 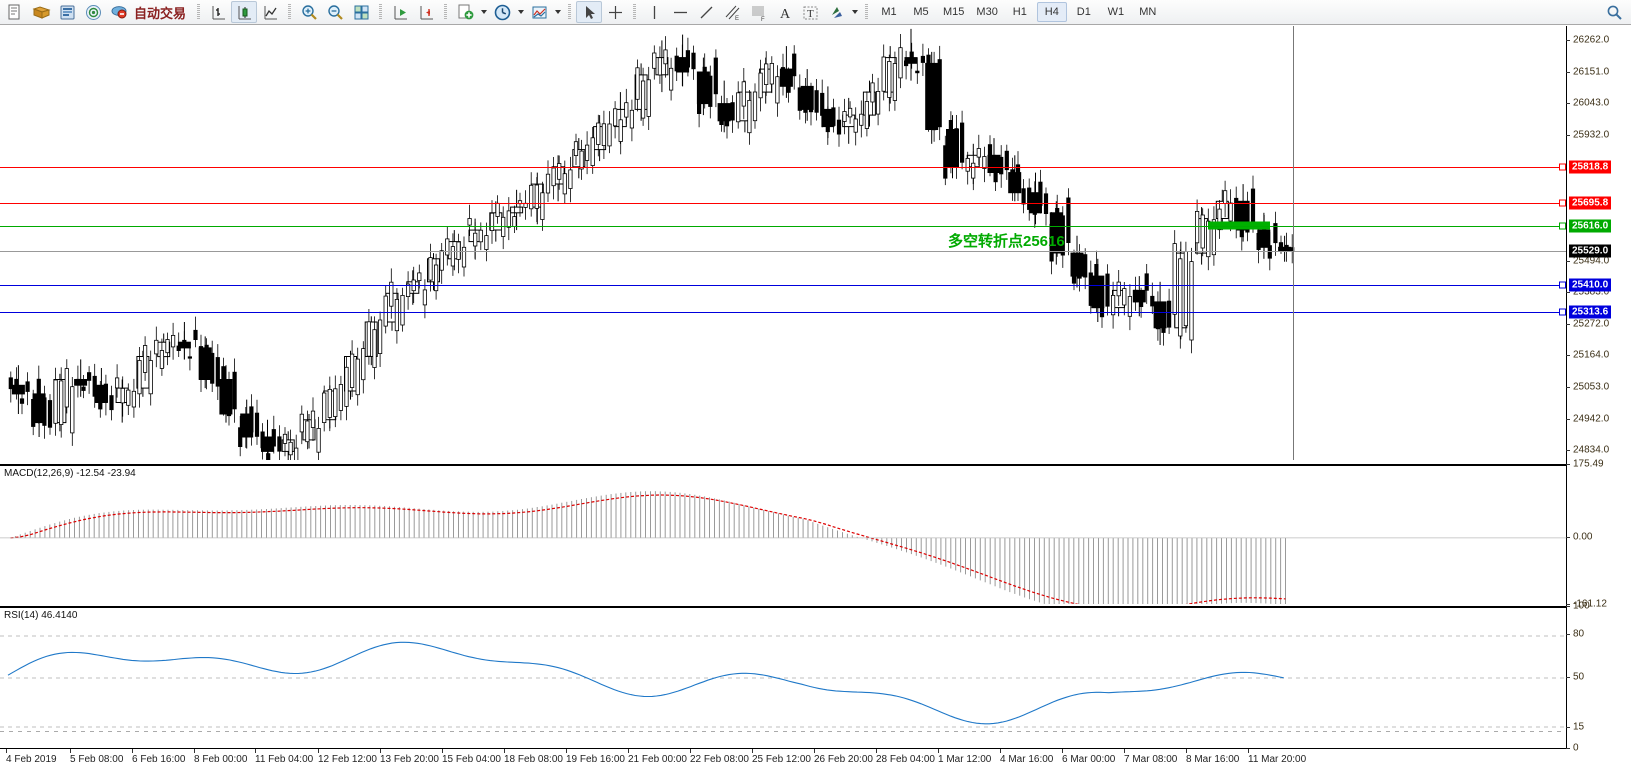 What do you see at coordinates (1614, 12) in the screenshot?
I see `search-icon` at bounding box center [1614, 12].